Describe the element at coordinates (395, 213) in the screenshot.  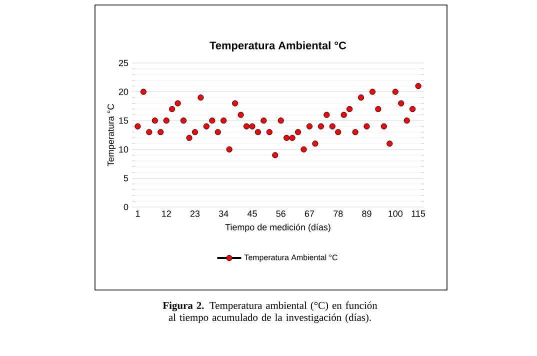
I see `x-tick-label: 100` at that location.